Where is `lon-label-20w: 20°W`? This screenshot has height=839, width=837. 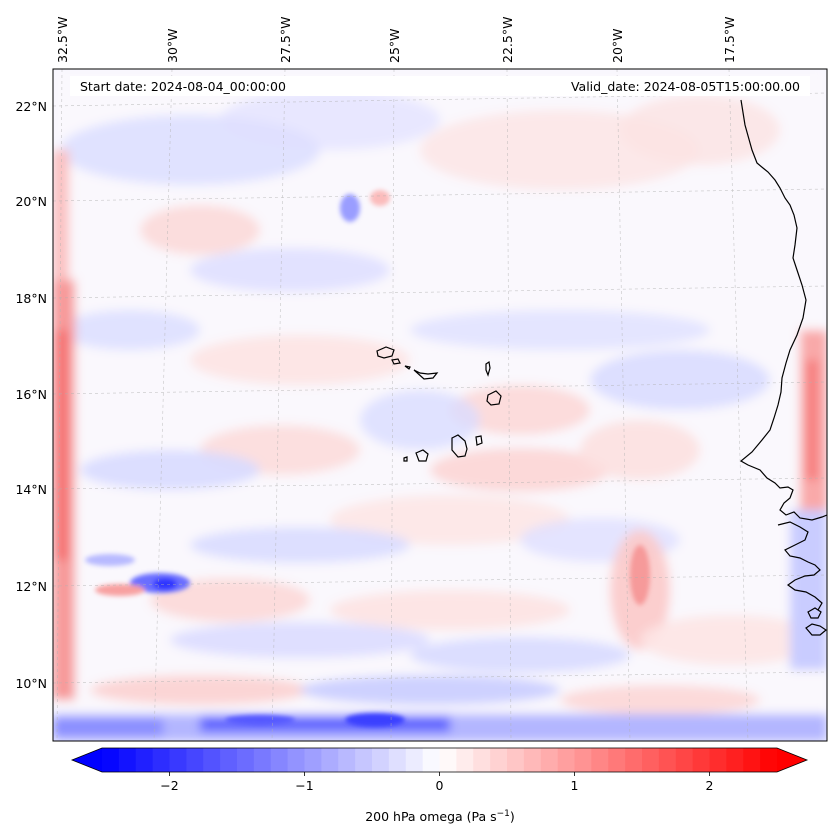
lon-label-20w: 20°W is located at coordinates (617, 45).